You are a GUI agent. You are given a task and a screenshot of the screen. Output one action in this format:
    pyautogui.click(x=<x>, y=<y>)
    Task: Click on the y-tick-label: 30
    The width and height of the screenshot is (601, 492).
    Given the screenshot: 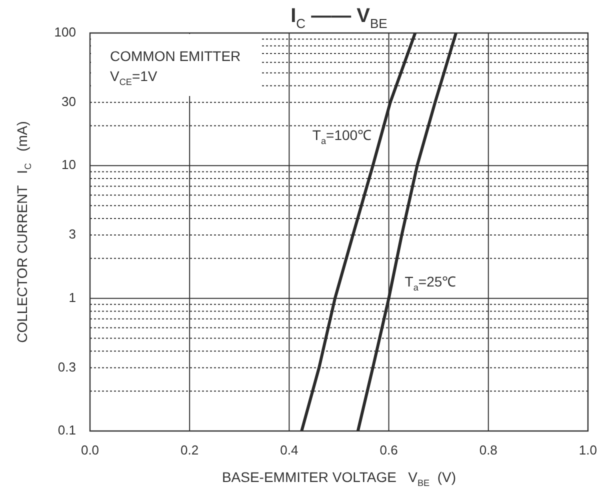 What is the action you would take?
    pyautogui.click(x=69, y=101)
    